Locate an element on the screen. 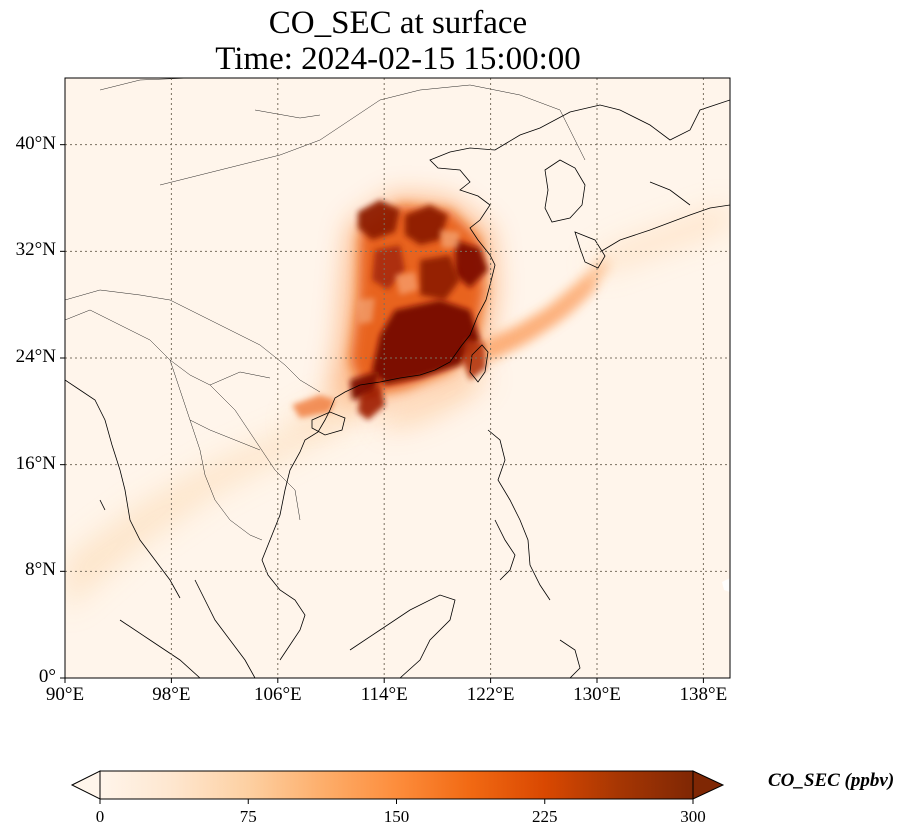 This screenshot has width=916, height=836. plume-eastern-china-core is located at coordinates (379, 220).